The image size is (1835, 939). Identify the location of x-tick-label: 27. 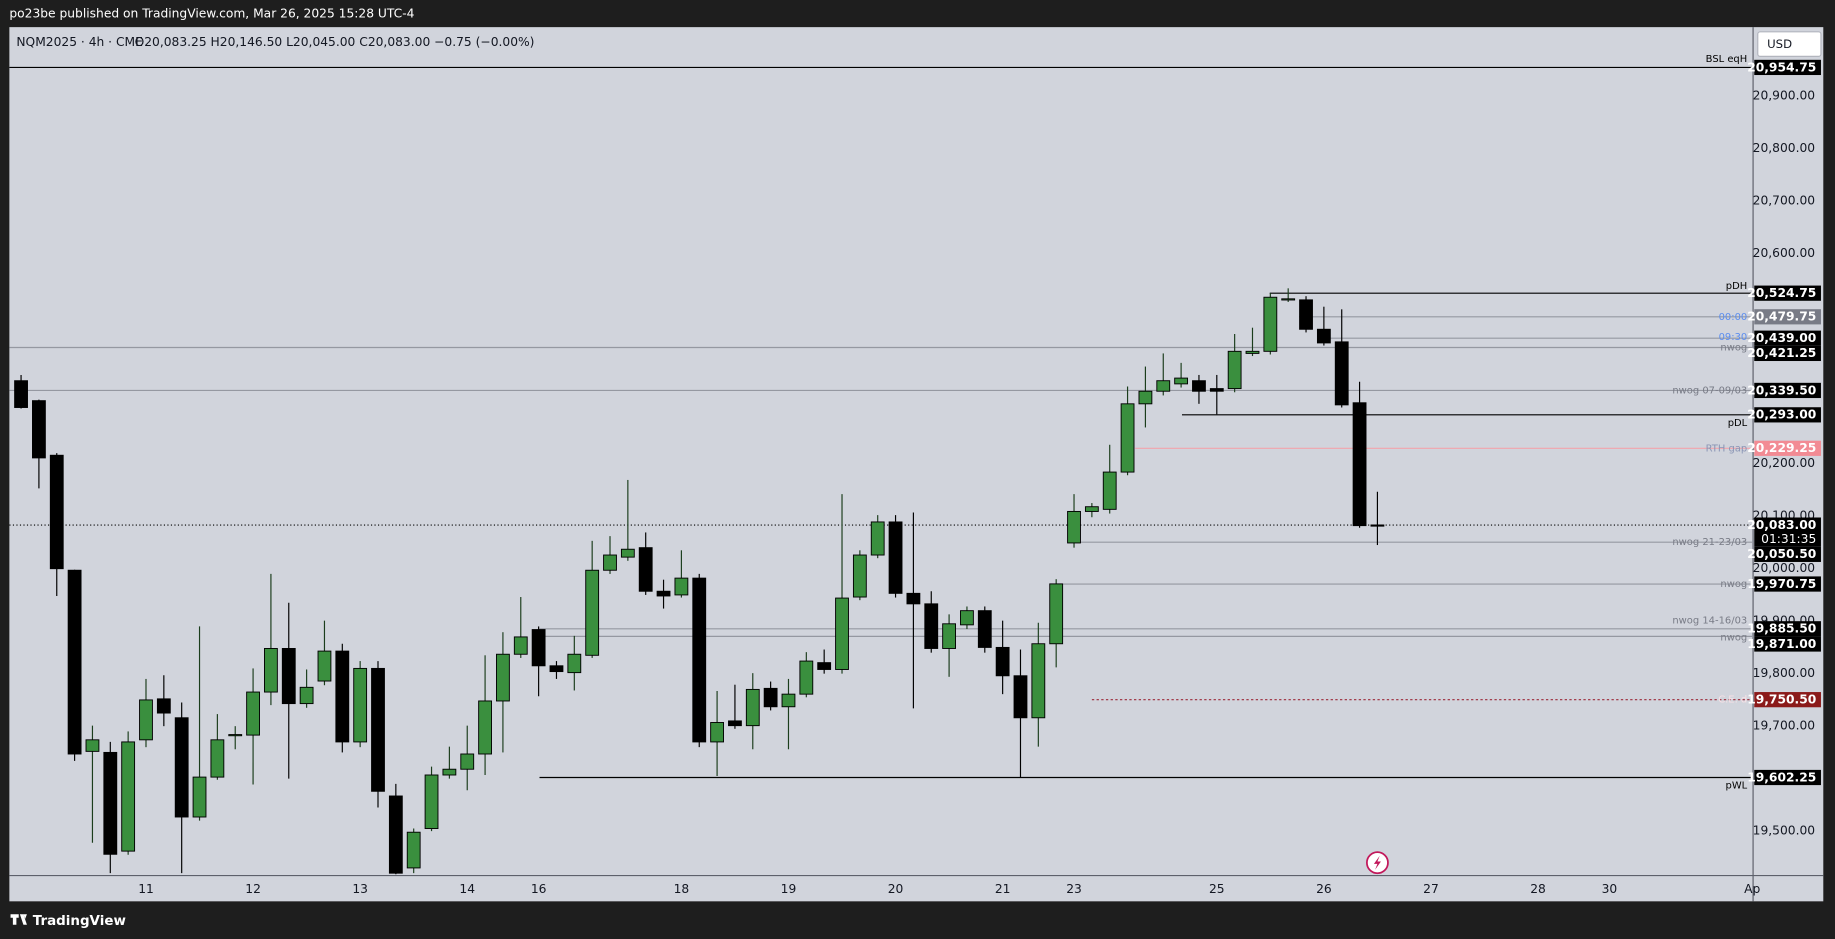
(1431, 889).